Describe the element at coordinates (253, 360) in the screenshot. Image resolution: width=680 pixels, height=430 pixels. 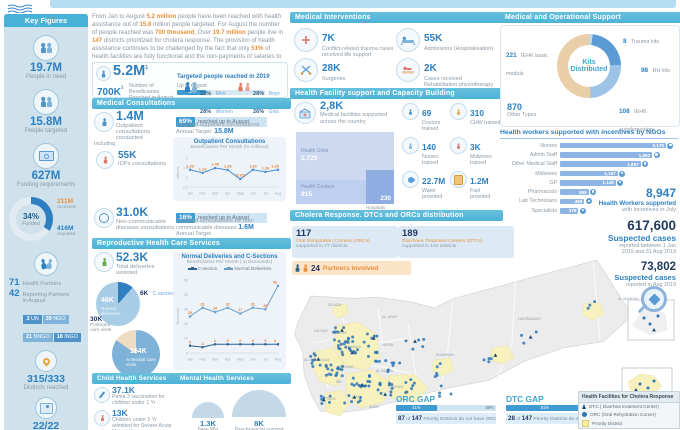
I see `svg-text: Jun` at that location.